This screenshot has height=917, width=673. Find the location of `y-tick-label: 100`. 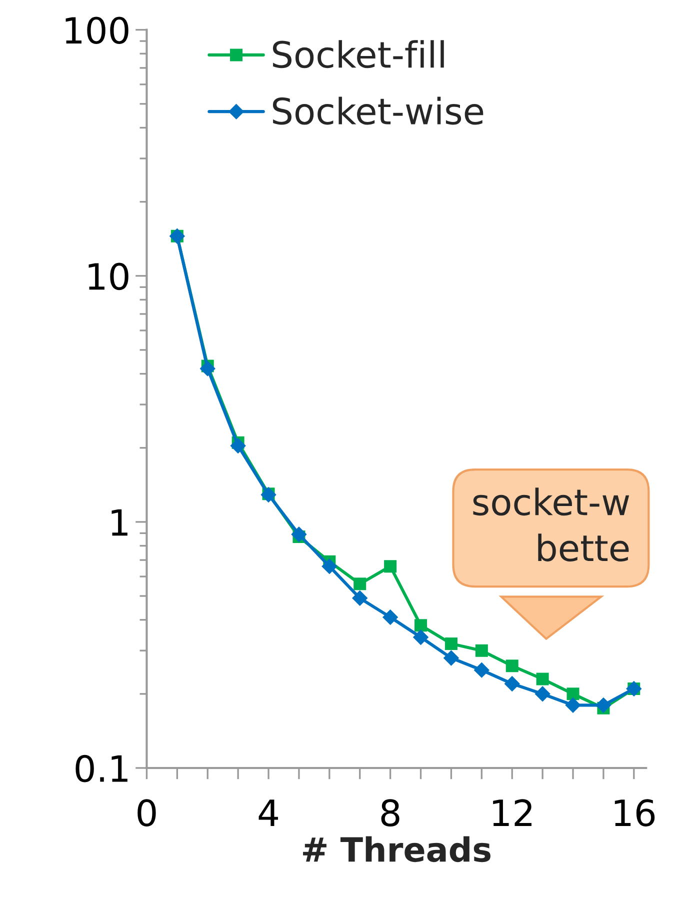

y-tick-label: 100 is located at coordinates (97, 30).